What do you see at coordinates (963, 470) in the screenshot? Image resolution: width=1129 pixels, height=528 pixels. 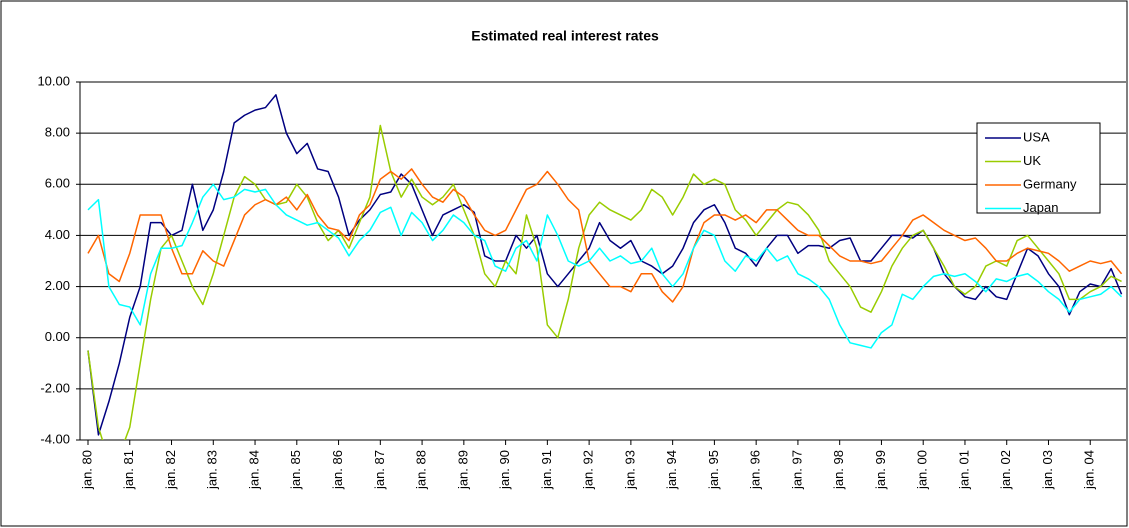 I see `x-tick-label: jan. 01` at bounding box center [963, 470].